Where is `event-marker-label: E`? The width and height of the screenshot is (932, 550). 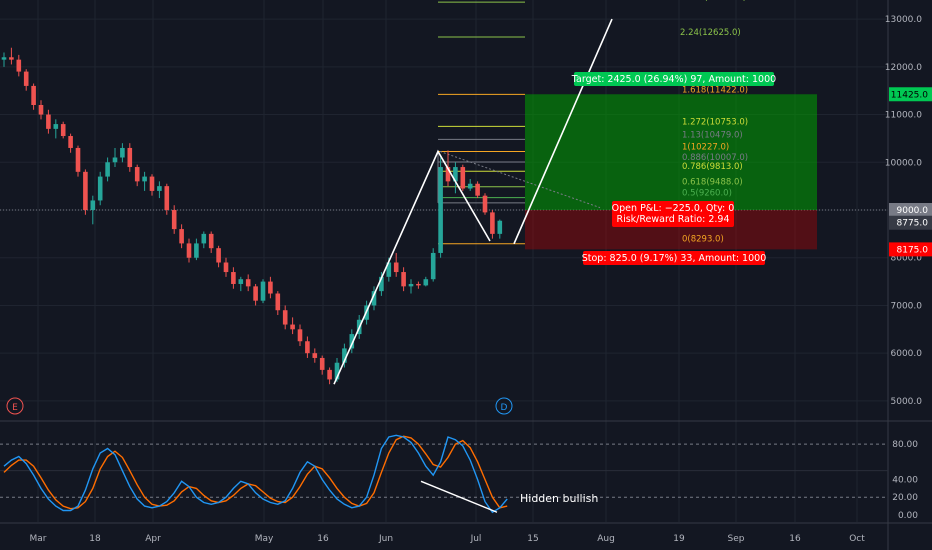 event-marker-label: E is located at coordinates (15, 408).